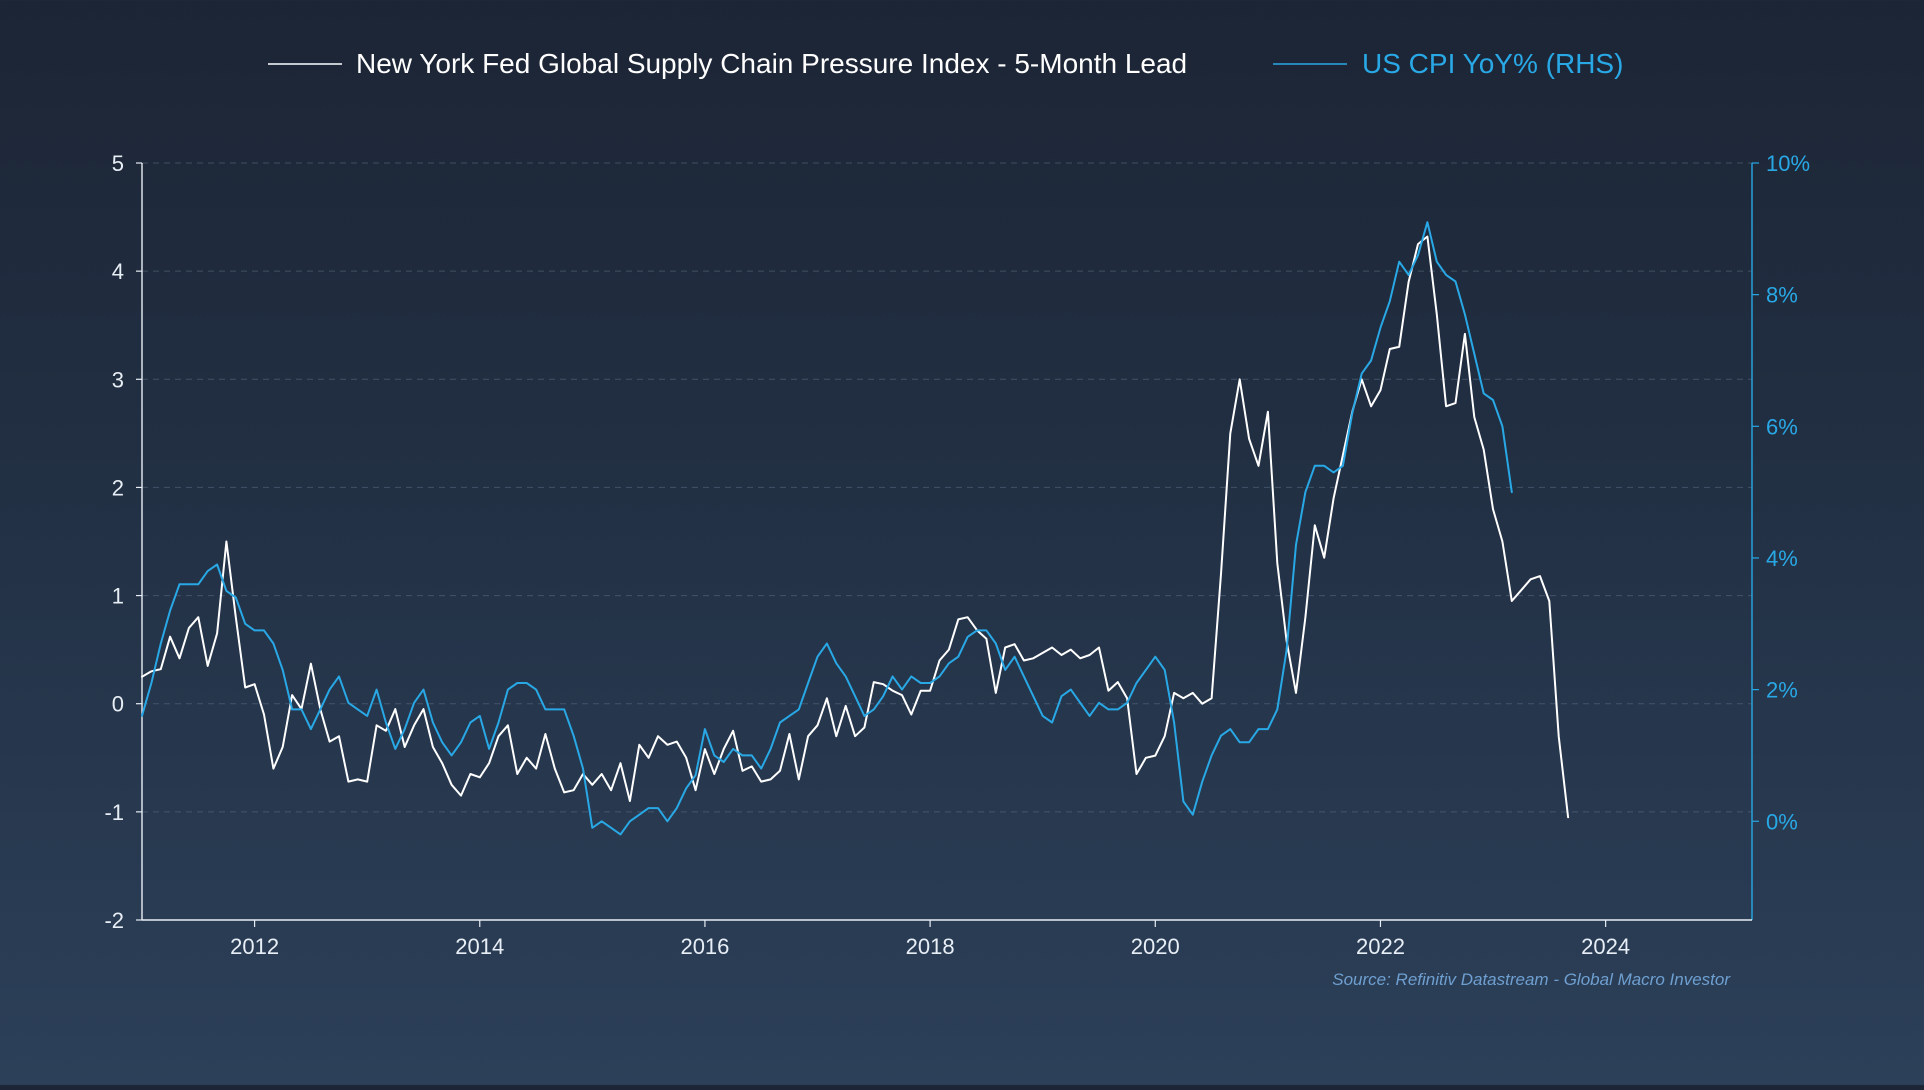 This screenshot has width=1924, height=1090. Describe the element at coordinates (1782, 295) in the screenshot. I see `right-axis-tick-label: 8%` at that location.